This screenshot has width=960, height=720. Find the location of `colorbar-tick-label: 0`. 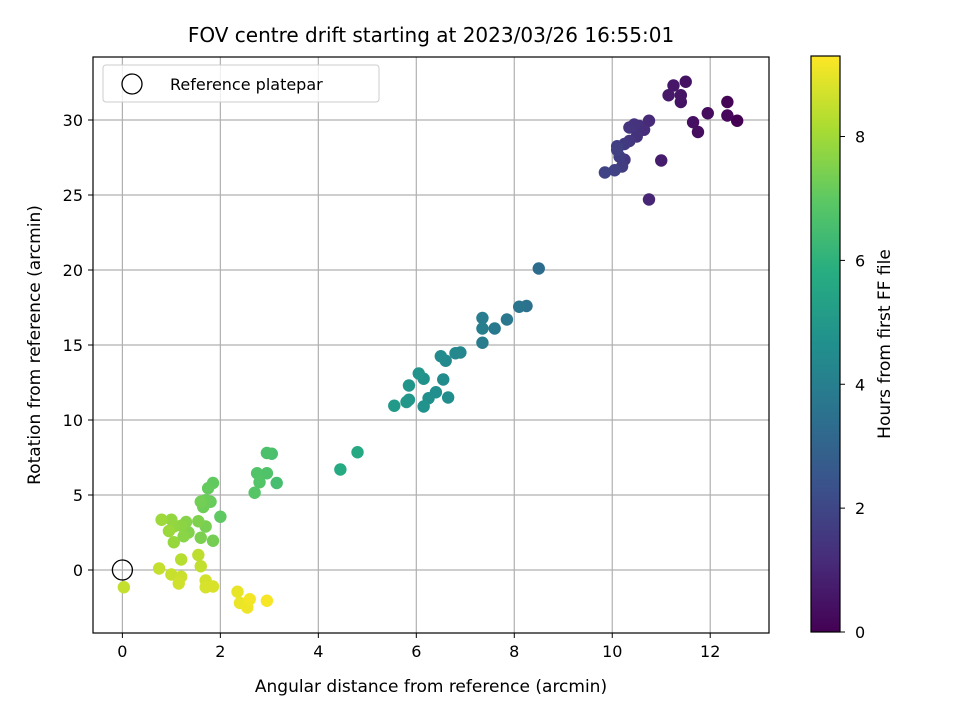

colorbar-tick-label: 0 is located at coordinates (860, 632).